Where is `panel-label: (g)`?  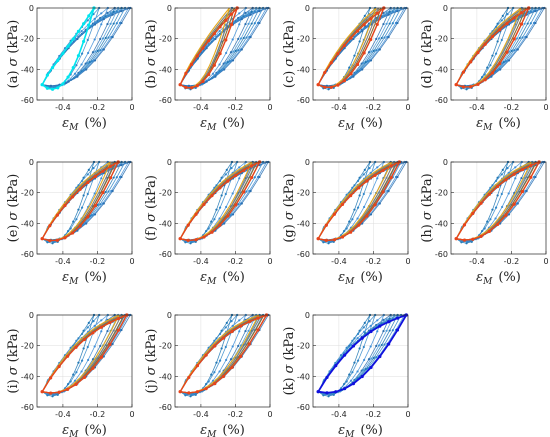
panel-label: (g) is located at coordinates (289, 233).